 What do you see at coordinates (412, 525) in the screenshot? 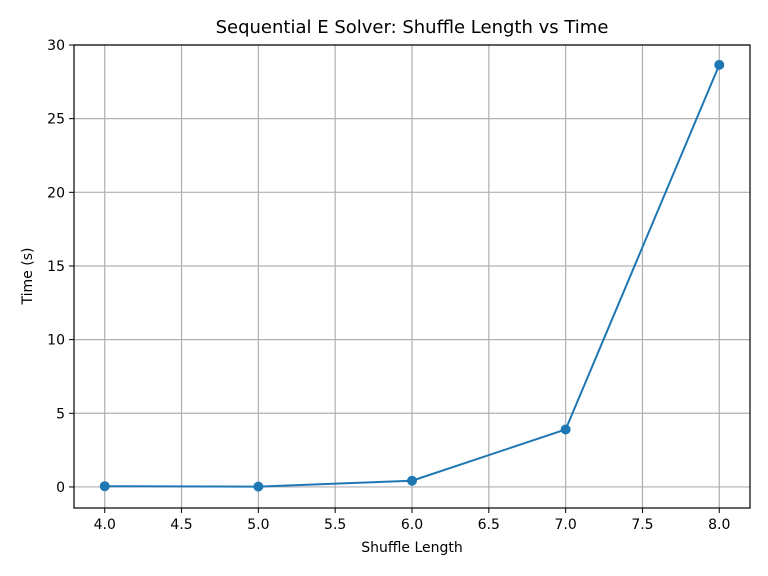
I see `x-tick-label: 6.0` at bounding box center [412, 525].